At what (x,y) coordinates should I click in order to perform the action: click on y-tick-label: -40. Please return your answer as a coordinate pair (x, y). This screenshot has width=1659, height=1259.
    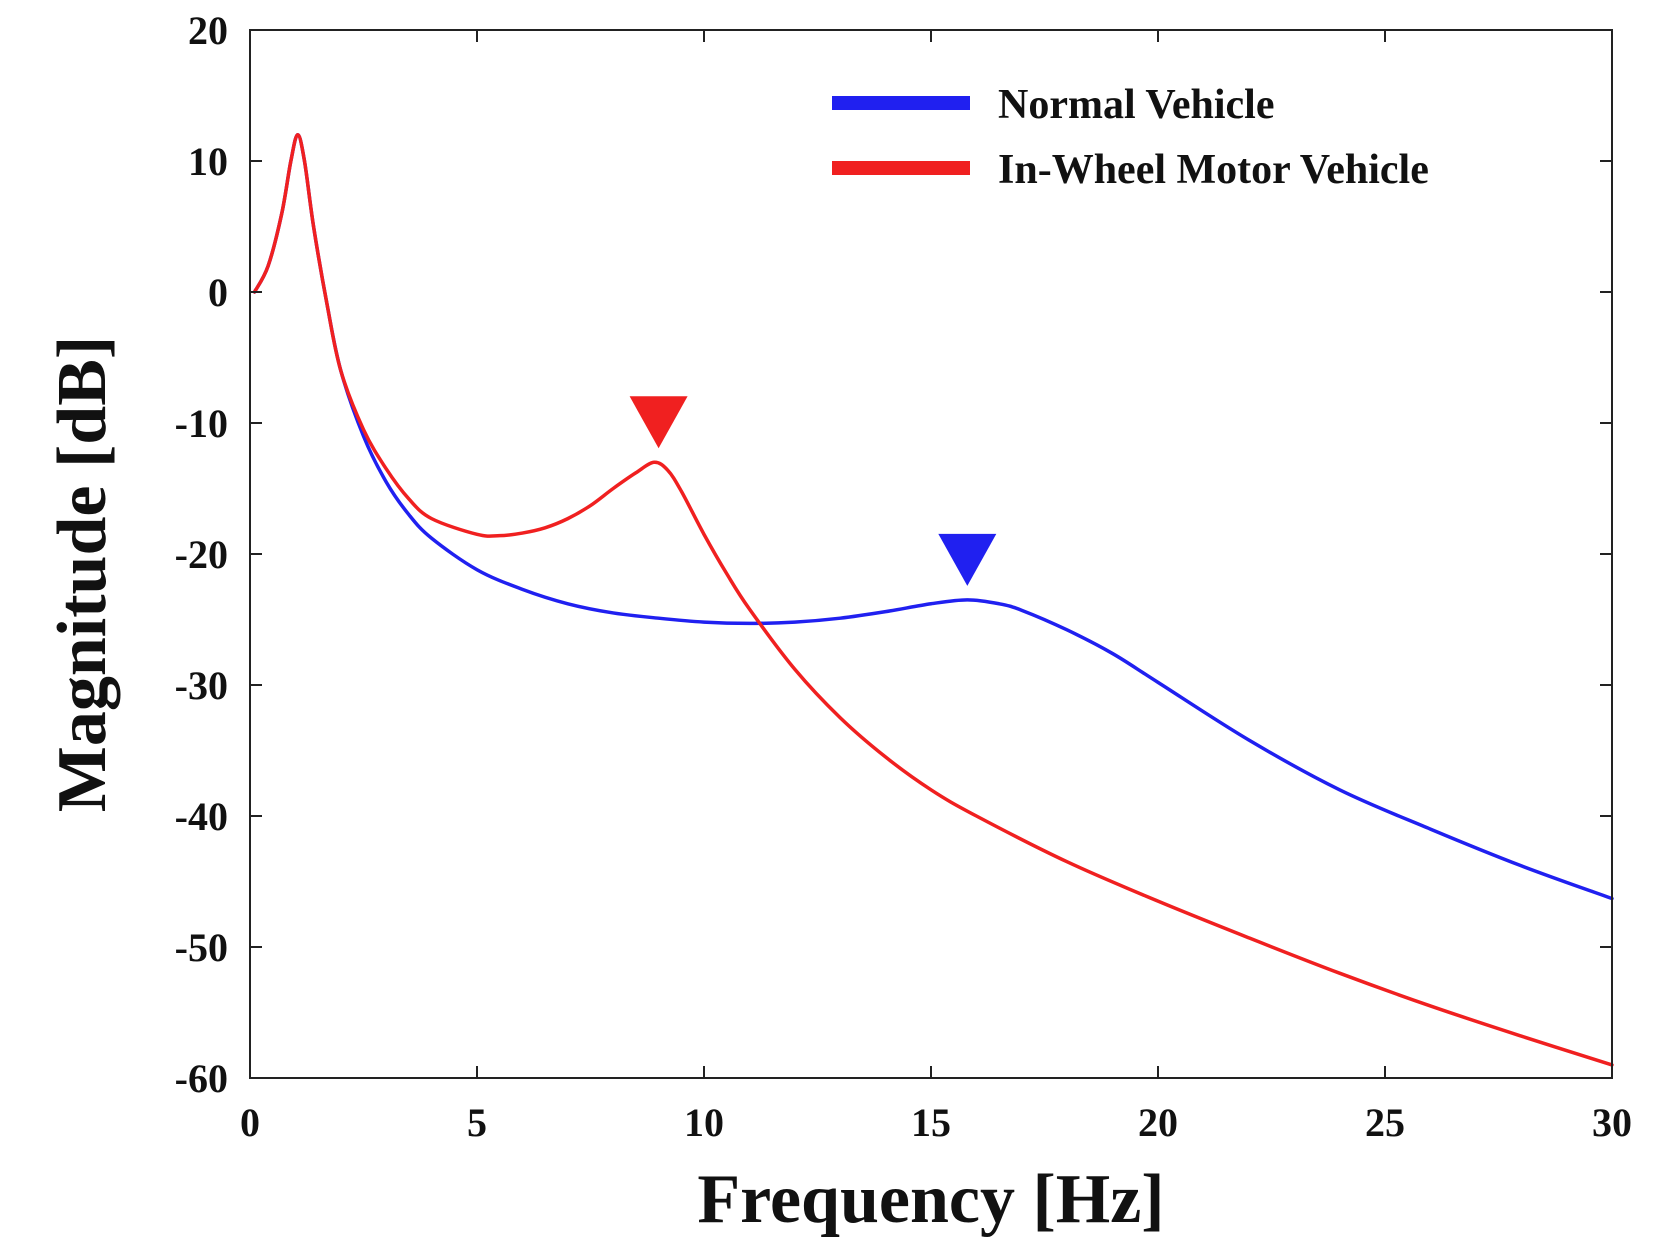
    Looking at the image, I should click on (201, 816).